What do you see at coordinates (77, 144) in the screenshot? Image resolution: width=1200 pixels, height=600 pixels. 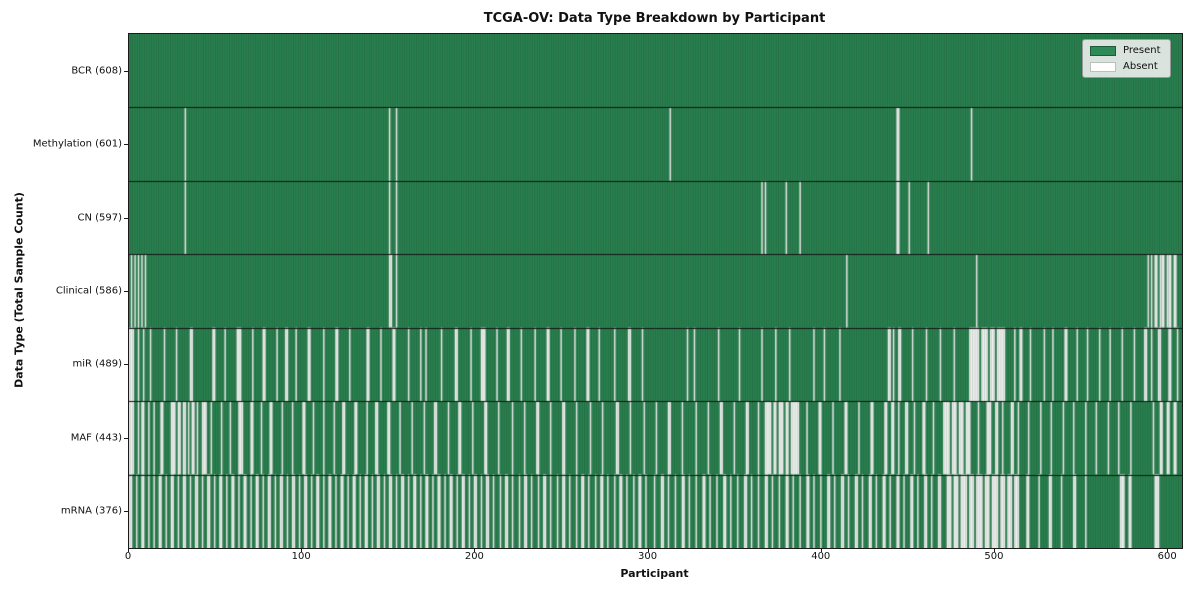 I see `y-tick-label-methylation: Methylation (601)` at bounding box center [77, 144].